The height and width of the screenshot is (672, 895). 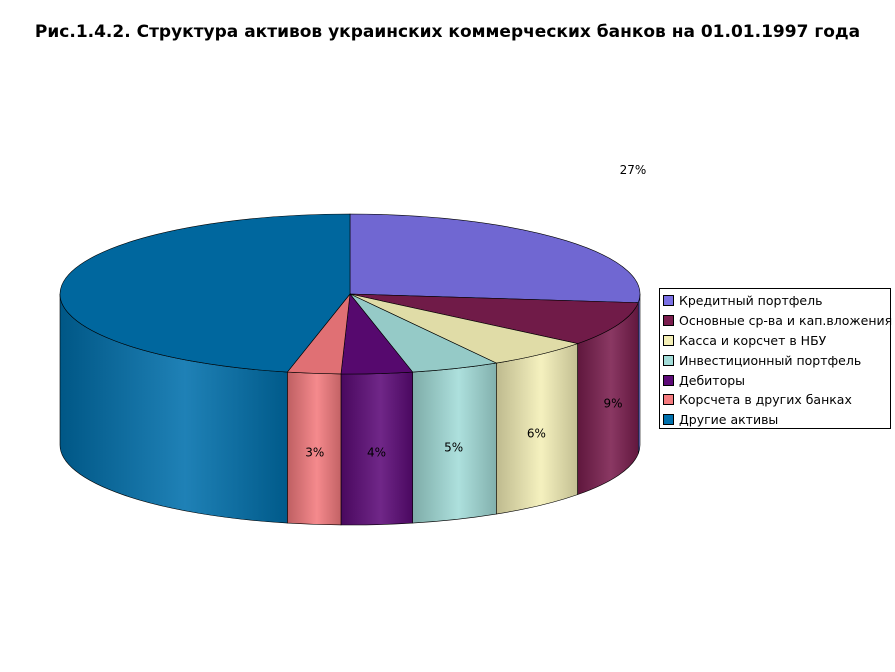 What do you see at coordinates (786, 321) in the screenshot?
I see `legend-label: Основные ср-ва и кап.вложения` at bounding box center [786, 321].